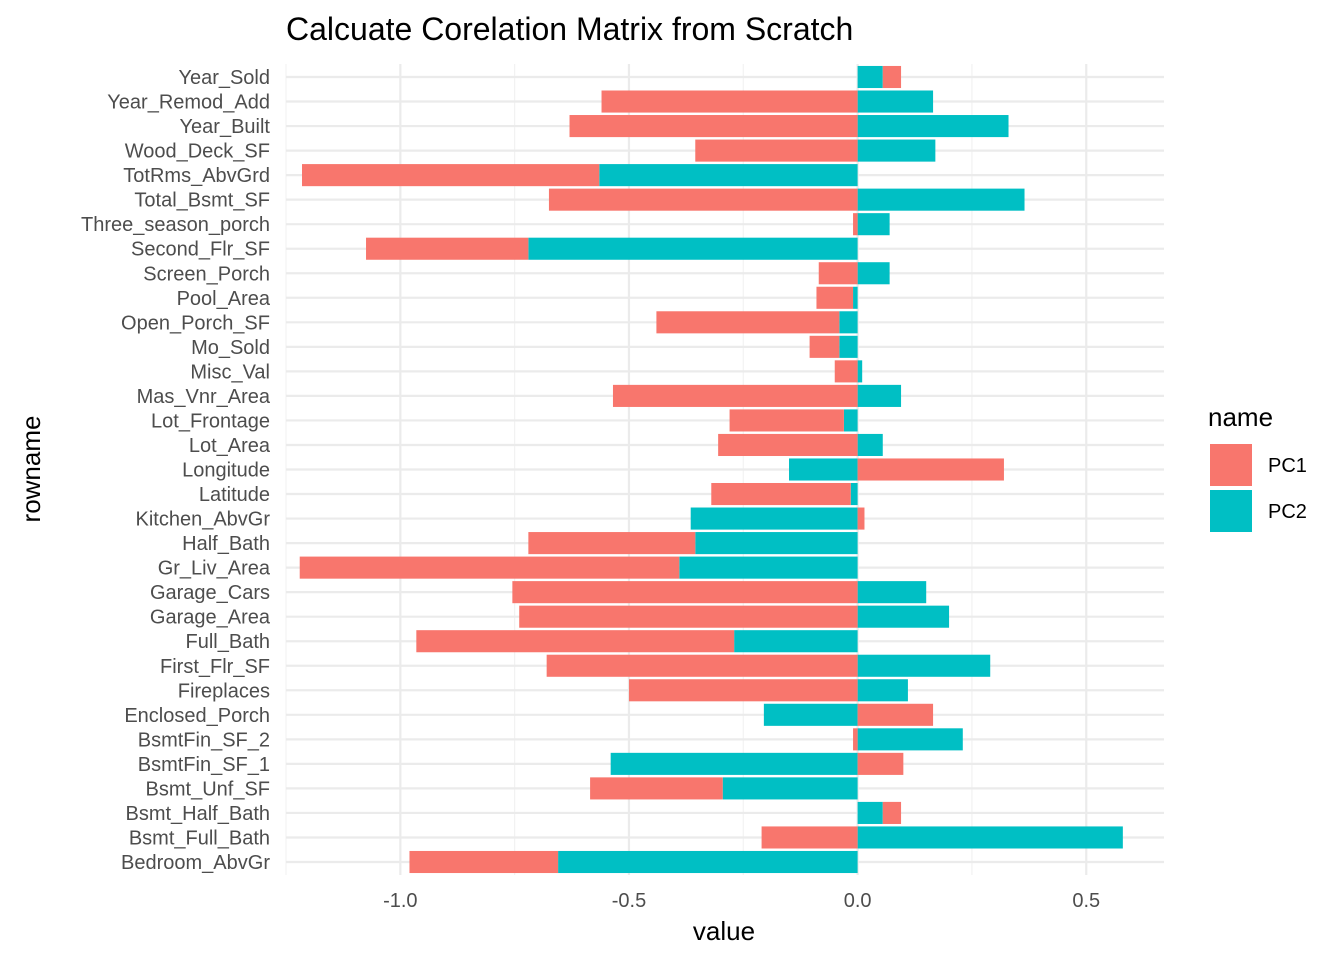 Image resolution: width=1344 pixels, height=960 pixels. What do you see at coordinates (879, 395) in the screenshot?
I see `bar-pc2-mas-vnr-area` at bounding box center [879, 395].